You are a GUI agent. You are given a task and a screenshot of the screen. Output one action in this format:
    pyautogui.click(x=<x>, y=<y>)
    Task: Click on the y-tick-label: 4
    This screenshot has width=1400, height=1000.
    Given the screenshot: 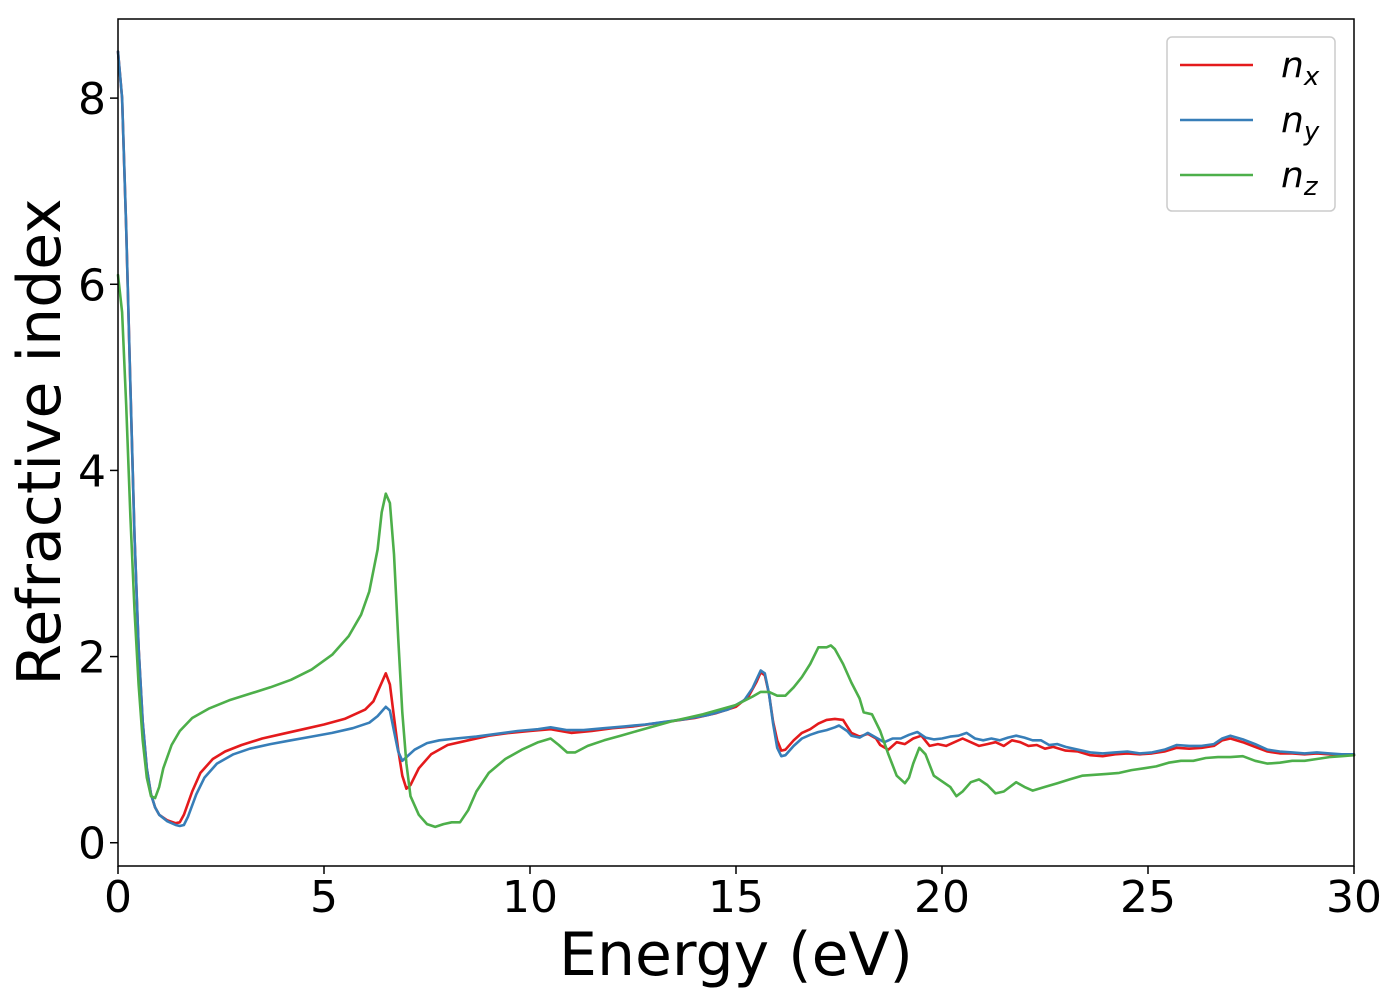 What is the action you would take?
    pyautogui.click(x=92, y=471)
    